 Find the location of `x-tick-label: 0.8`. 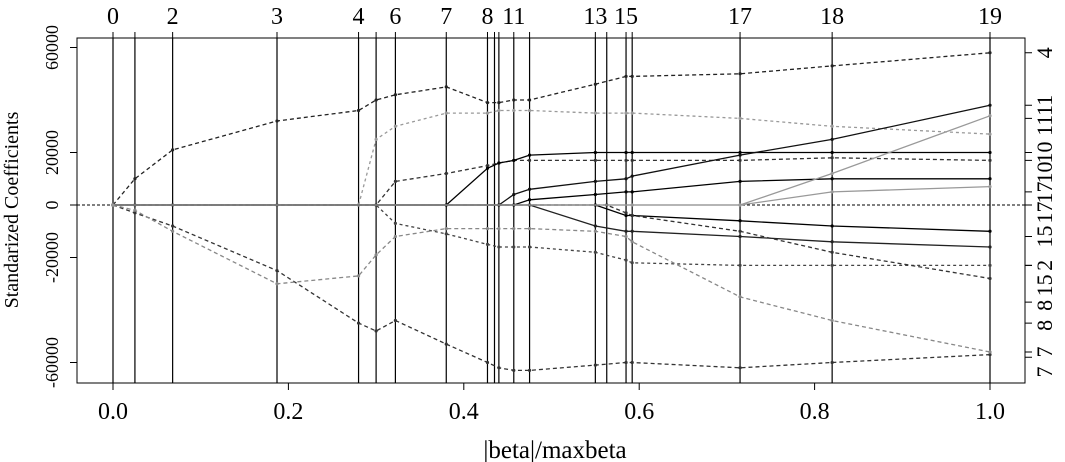

x-tick-label: 0.8 is located at coordinates (815, 412).